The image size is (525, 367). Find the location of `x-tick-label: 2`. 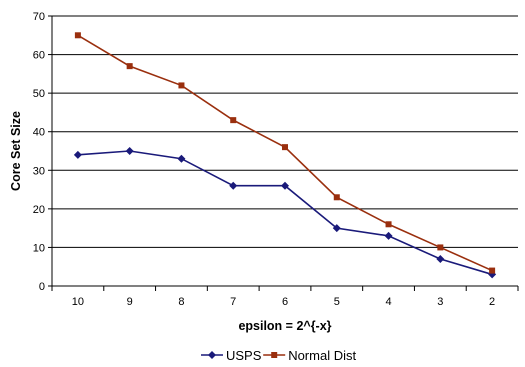

x-tick-label: 2 is located at coordinates (492, 302).